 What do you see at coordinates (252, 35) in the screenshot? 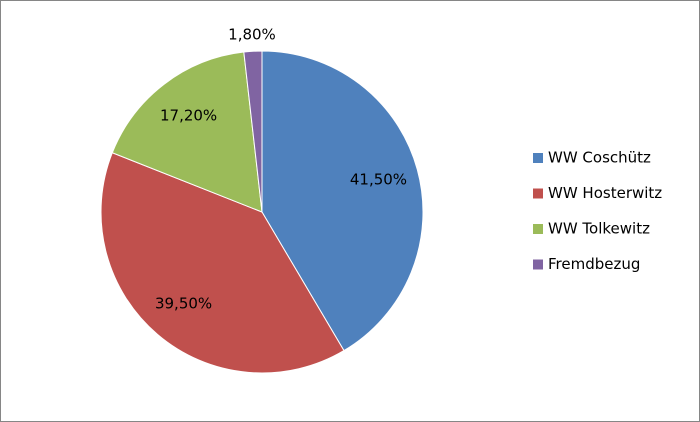
I see `data-label: 1,80%` at bounding box center [252, 35].